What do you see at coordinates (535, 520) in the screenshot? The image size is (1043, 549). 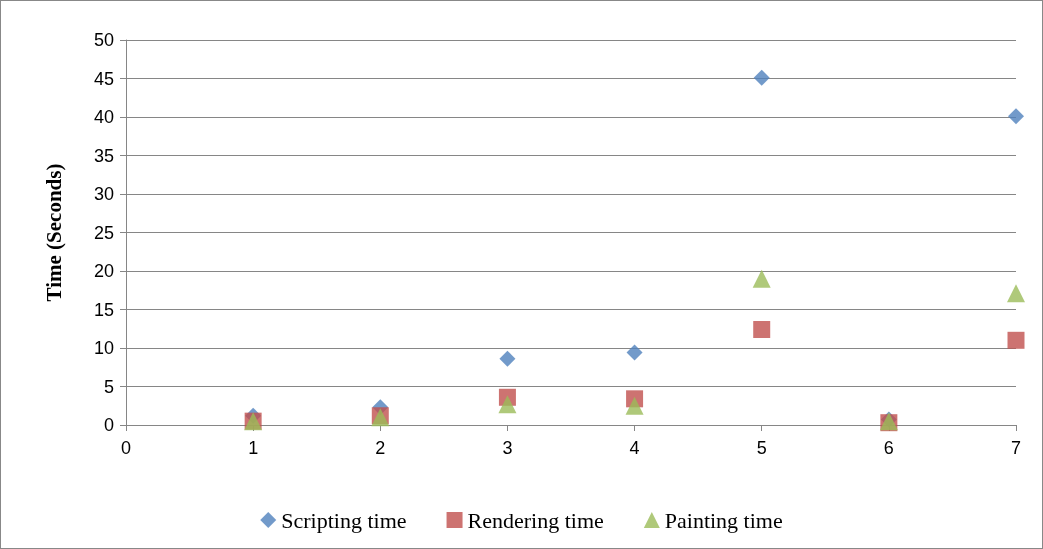 I see `legend-label: Rendering time` at bounding box center [535, 520].